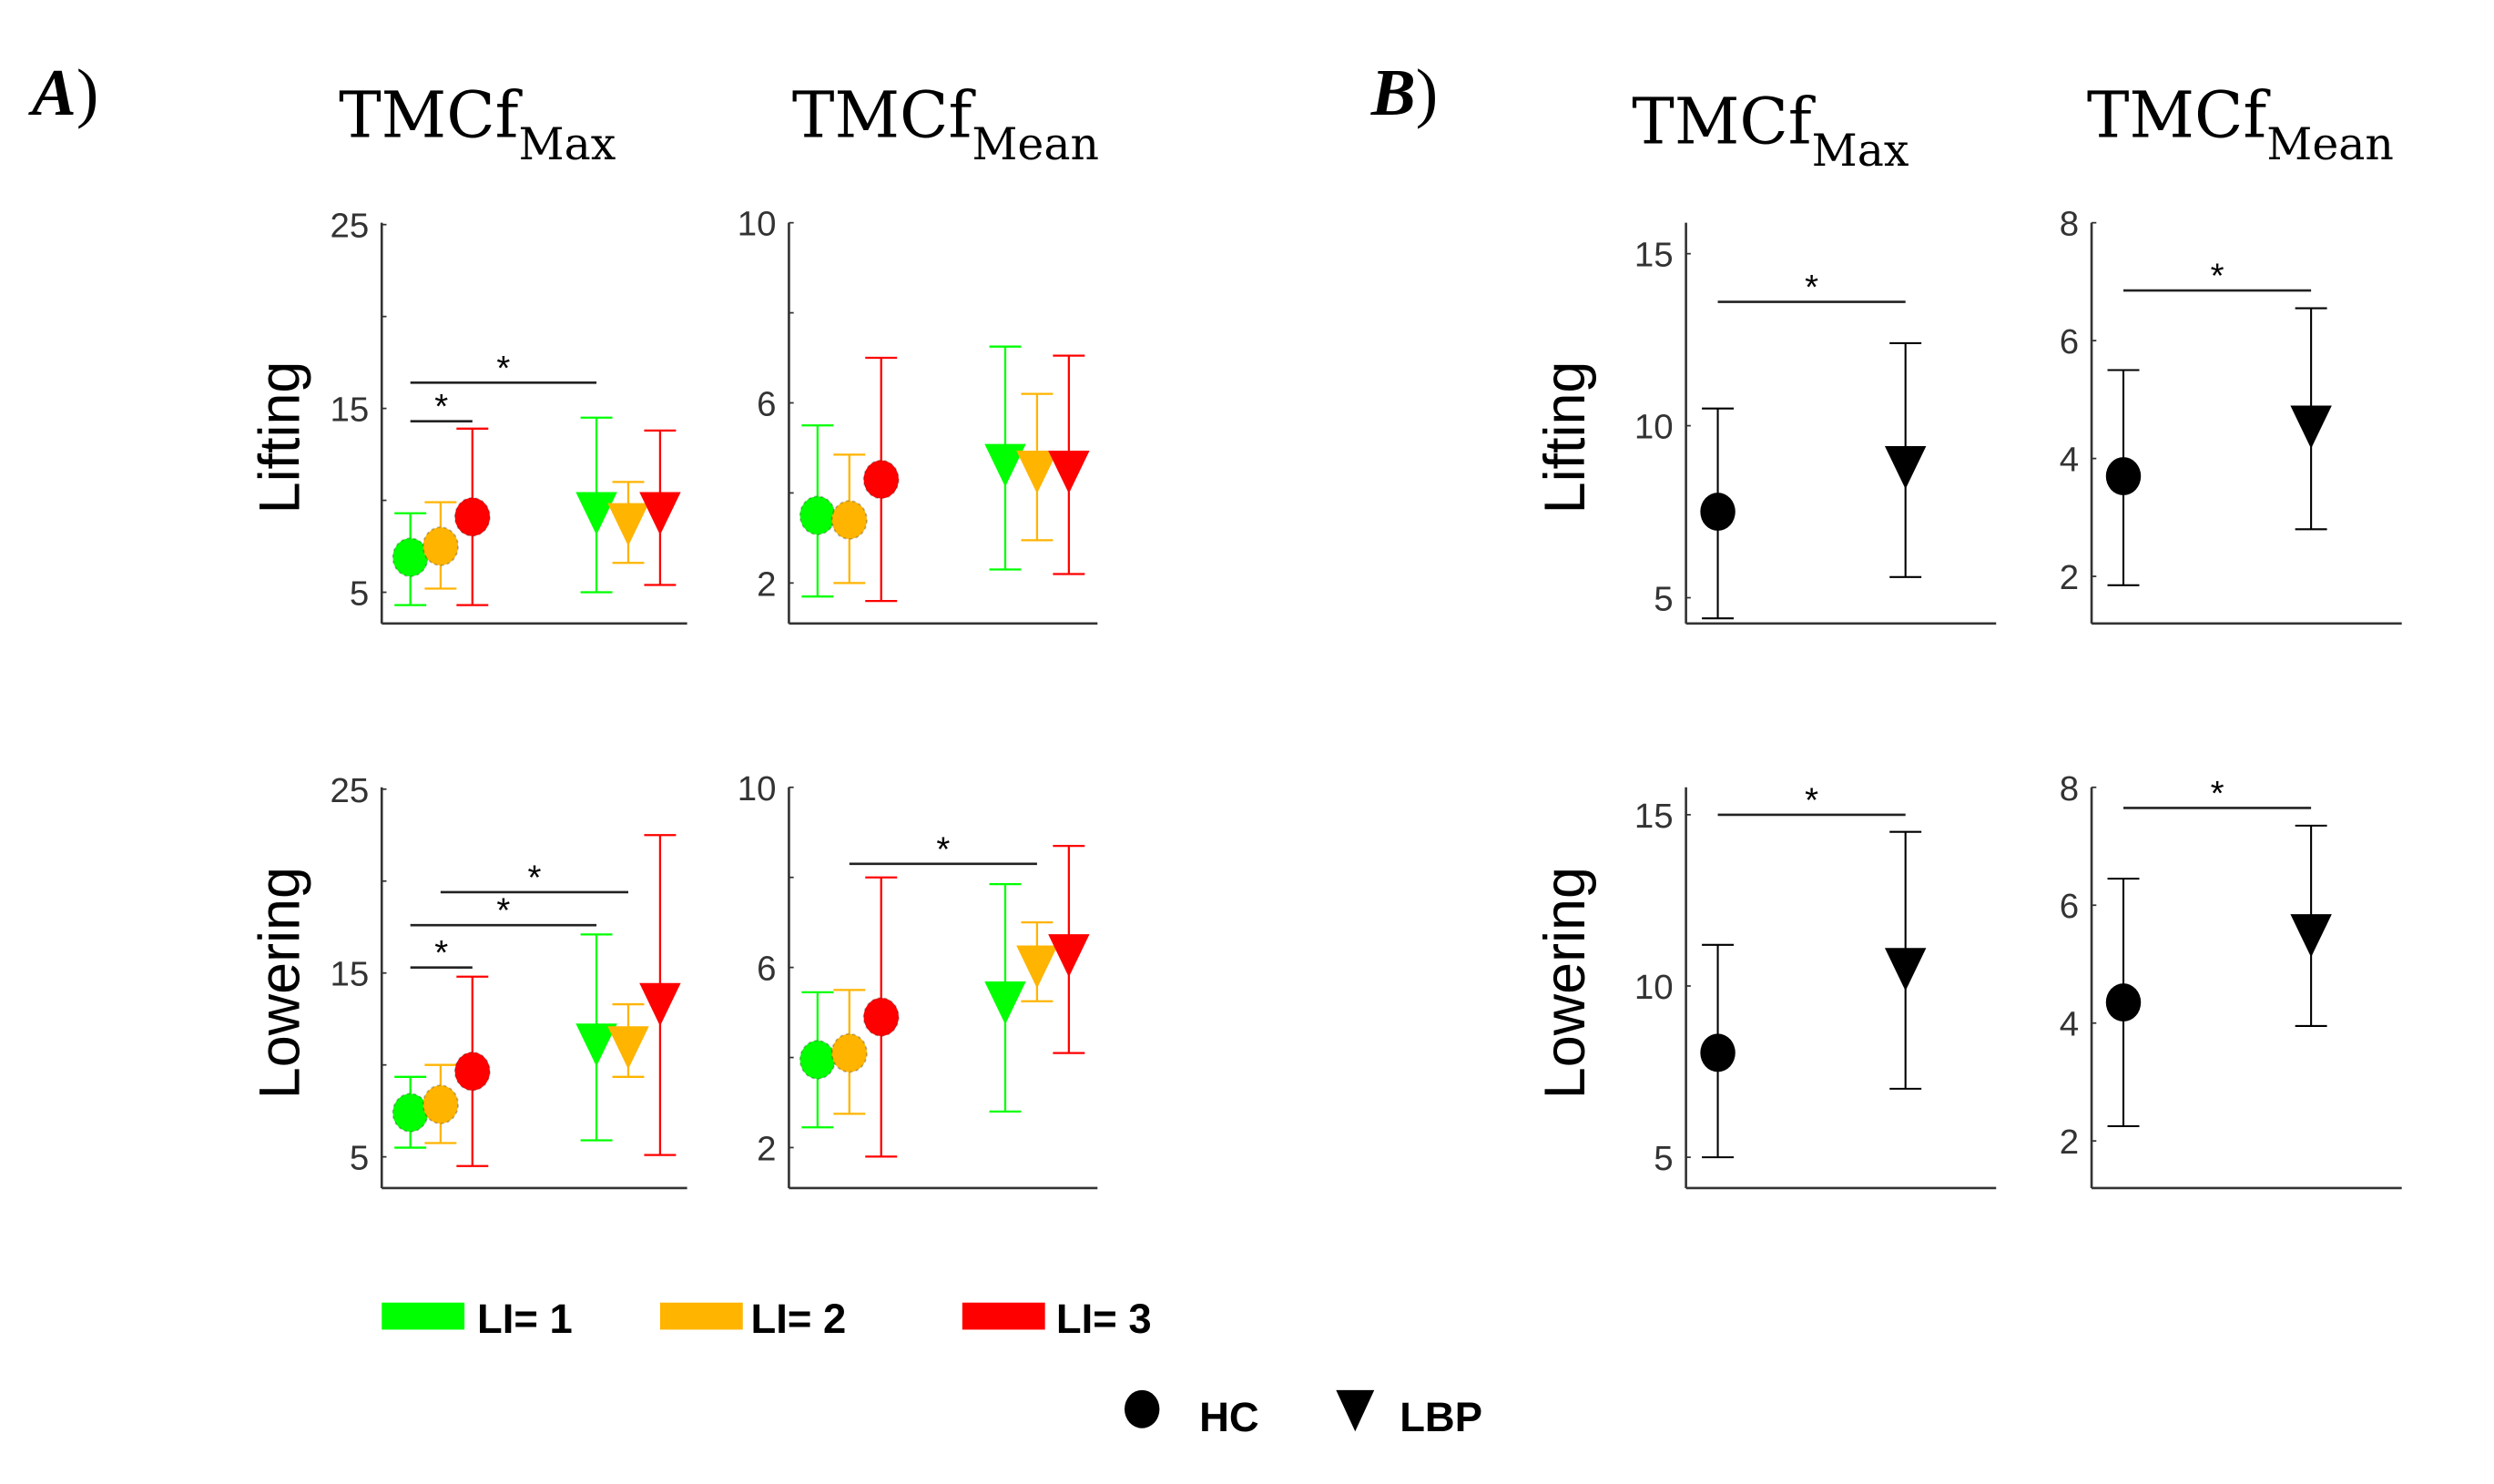  Describe the element at coordinates (1404, 92) in the screenshot. I see `panel-label-b: B)` at that location.